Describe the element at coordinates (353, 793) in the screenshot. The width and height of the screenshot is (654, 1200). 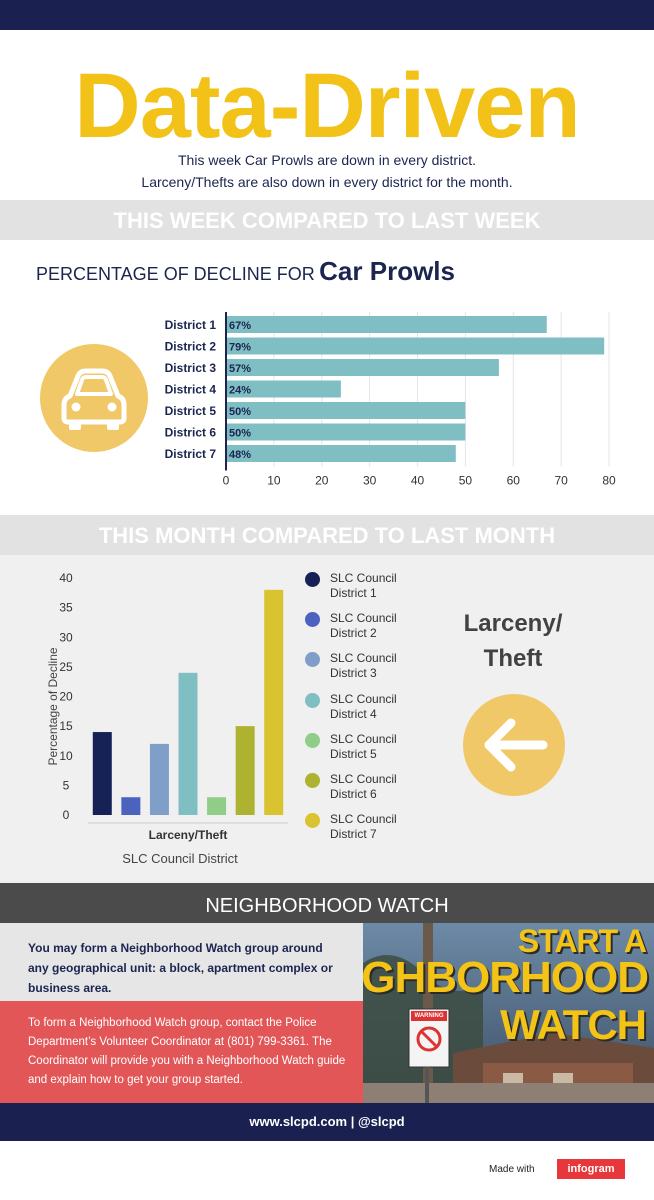
I see `legend-label-line-2: District 6` at that location.